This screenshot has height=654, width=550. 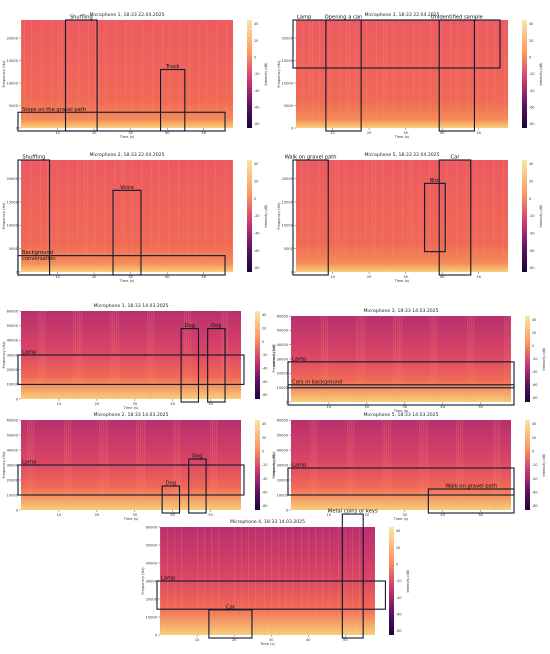 I want to click on y-tick-label: 15000, so click(x=13, y=202).